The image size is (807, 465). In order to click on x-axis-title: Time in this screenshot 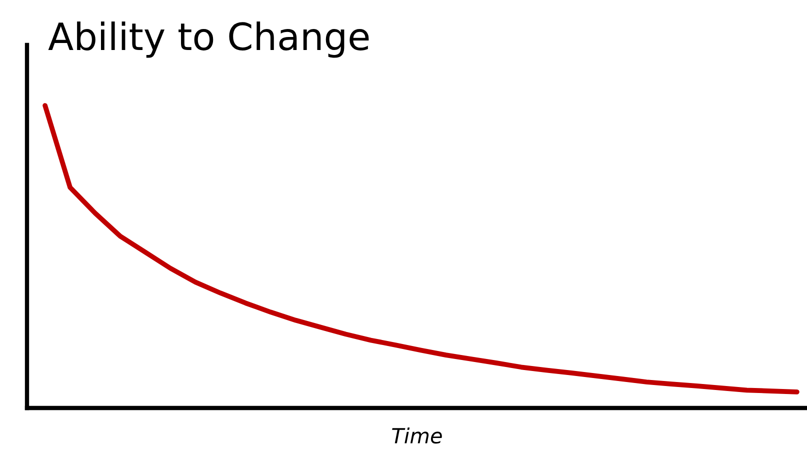, I will do `click(417, 435)`.